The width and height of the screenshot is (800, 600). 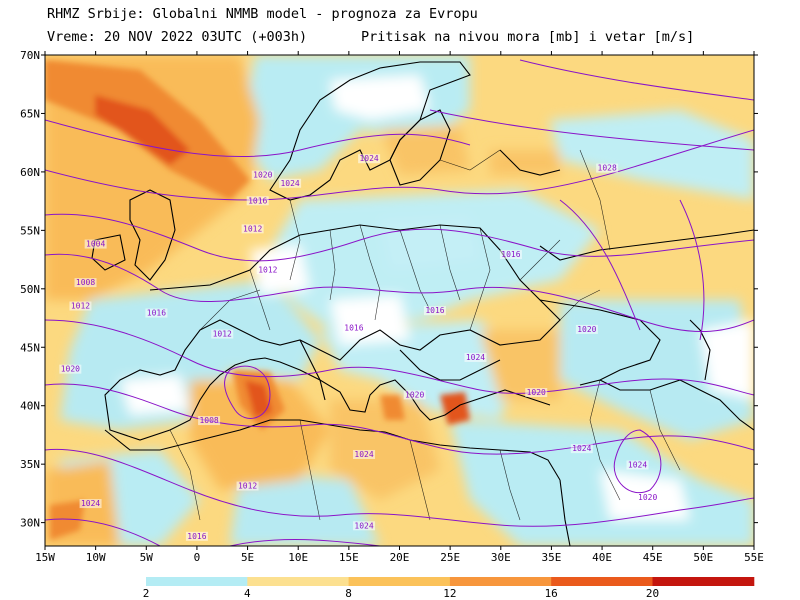 What do you see at coordinates (348, 593) in the screenshot?
I see `colorbar-label: 8` at bounding box center [348, 593].